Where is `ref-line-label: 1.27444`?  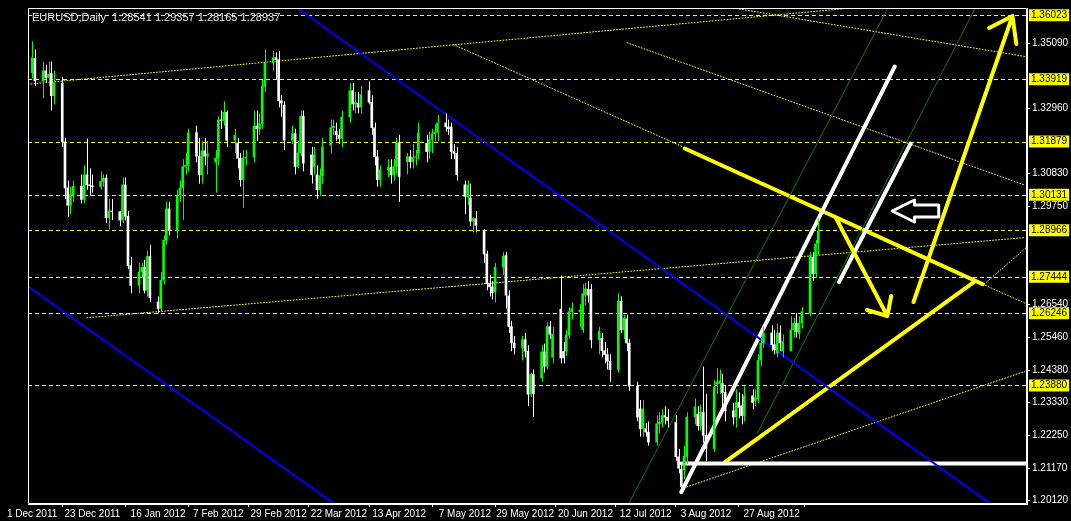 ref-line-label: 1.27444 is located at coordinates (1049, 276).